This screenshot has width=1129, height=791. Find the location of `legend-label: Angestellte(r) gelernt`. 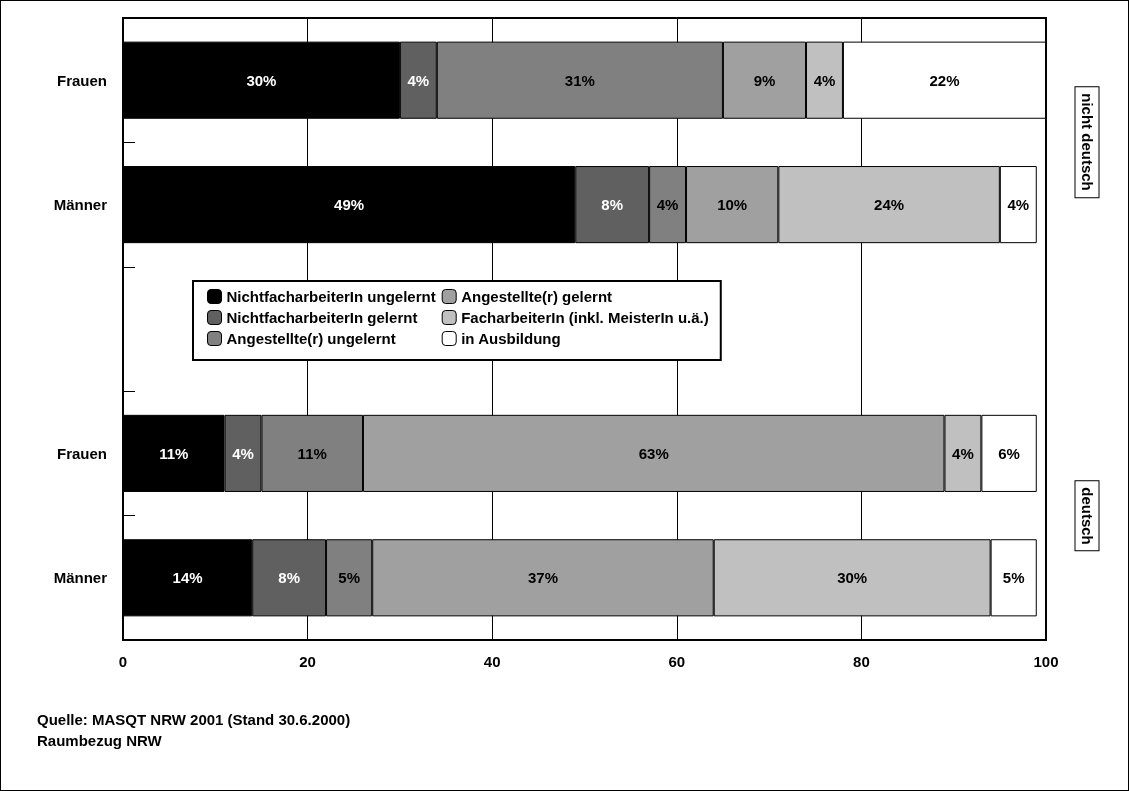

legend-label: Angestellte(r) gelernt is located at coordinates (537, 296).